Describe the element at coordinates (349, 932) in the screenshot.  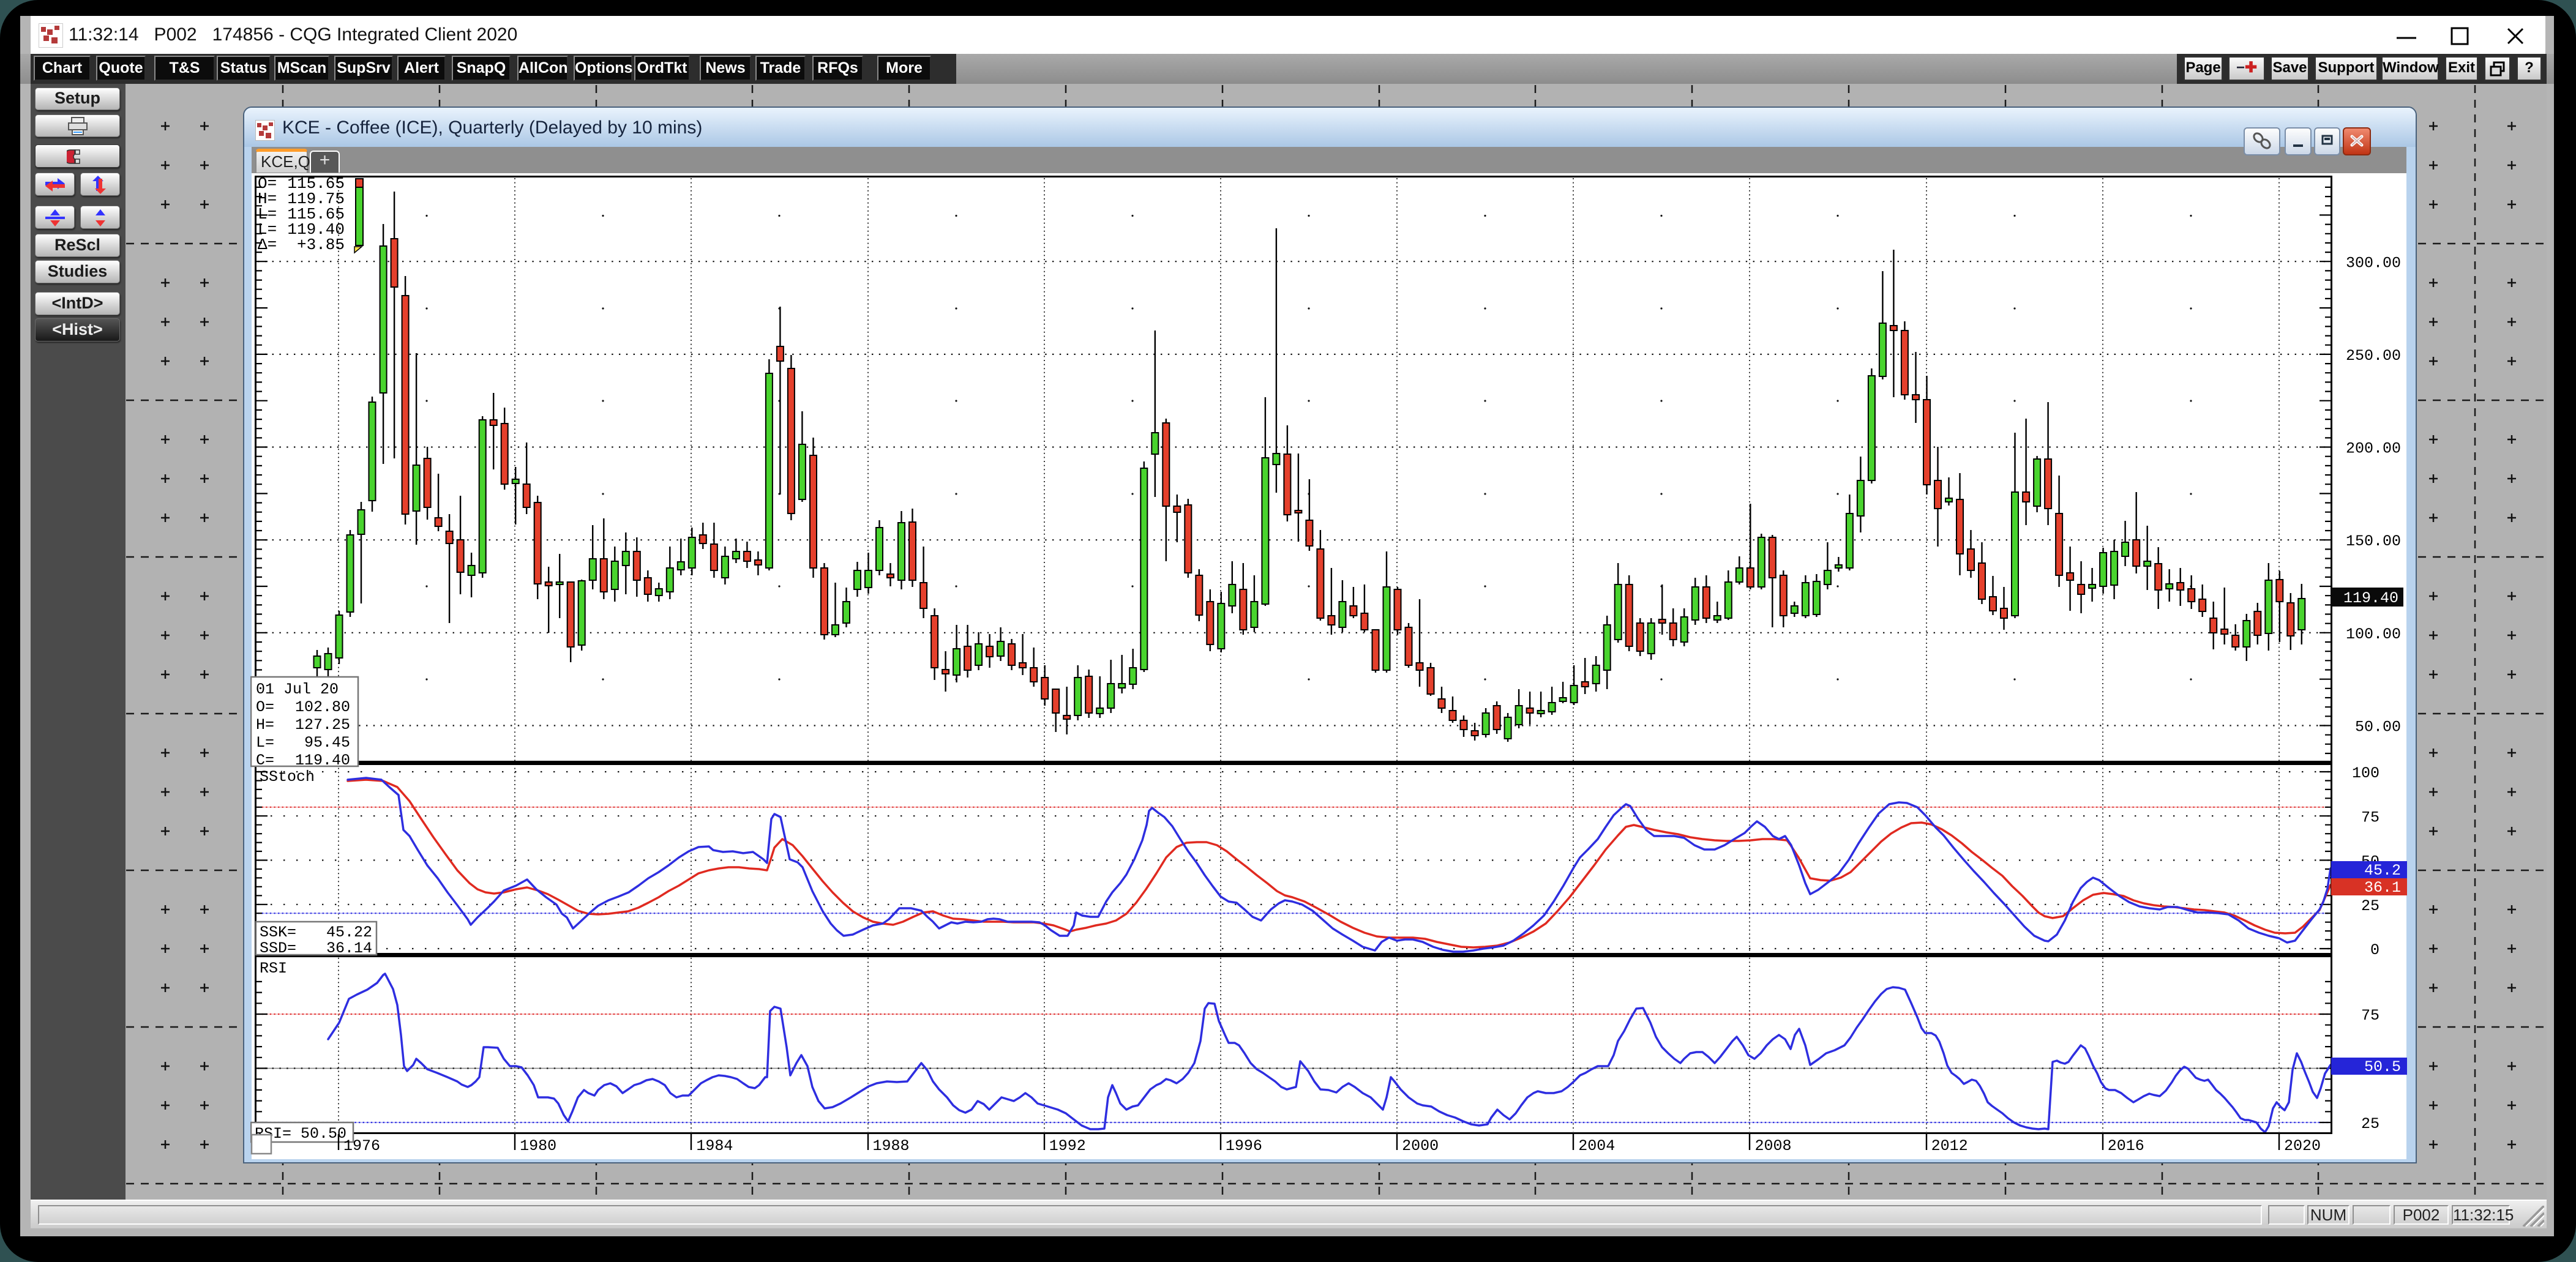
I see `svg-text: 45.22` at that location.